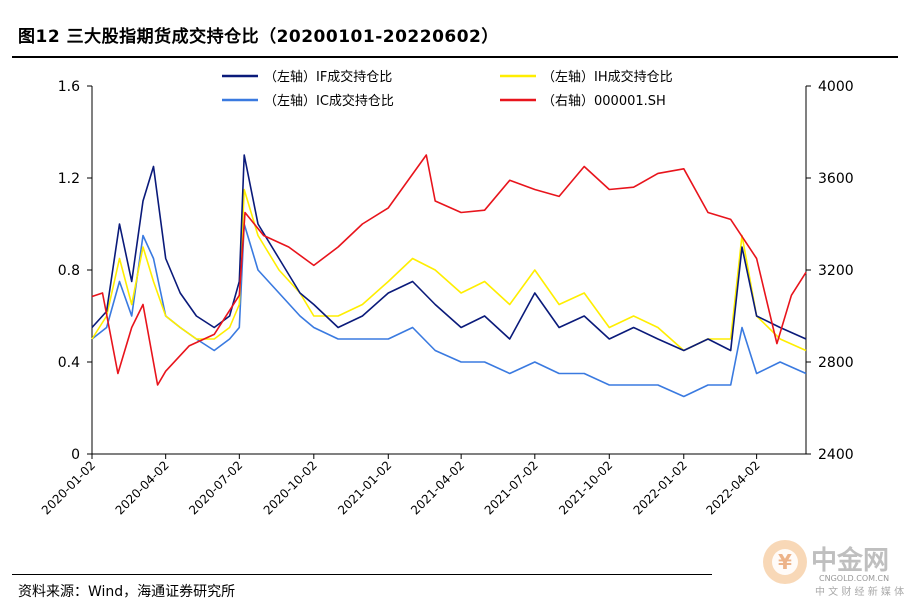  Describe the element at coordinates (836, 271) in the screenshot. I see `y-right-tick-label: 3200` at that location.